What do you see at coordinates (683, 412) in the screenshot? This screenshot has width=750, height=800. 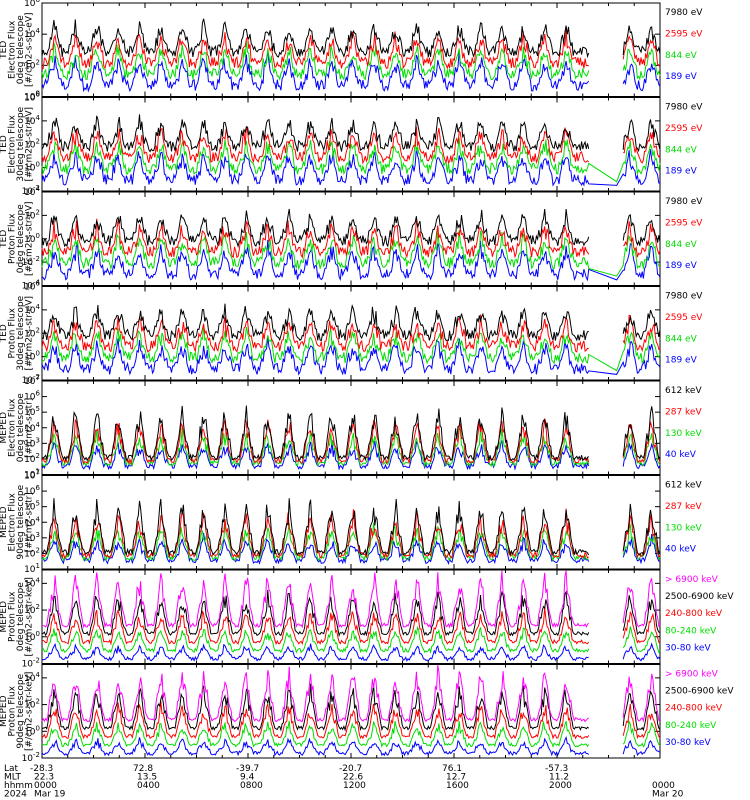 I see `legend-entry: 287 keV` at bounding box center [683, 412].